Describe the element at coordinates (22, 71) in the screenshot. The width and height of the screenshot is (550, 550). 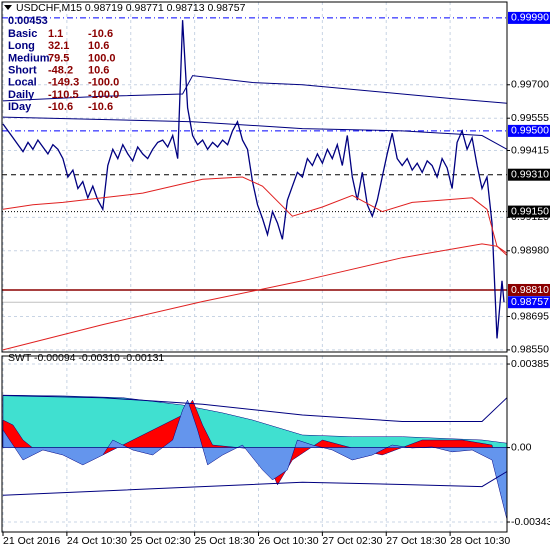
I see `info-label: Short` at that location.